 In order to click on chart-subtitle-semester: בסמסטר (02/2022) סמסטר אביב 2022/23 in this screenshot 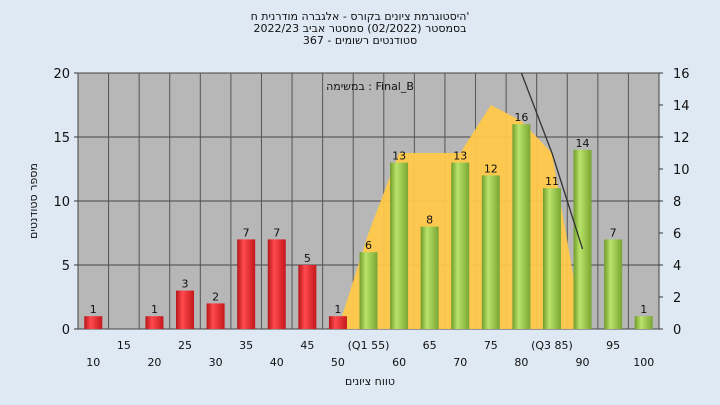, I will do `click(360, 28)`.